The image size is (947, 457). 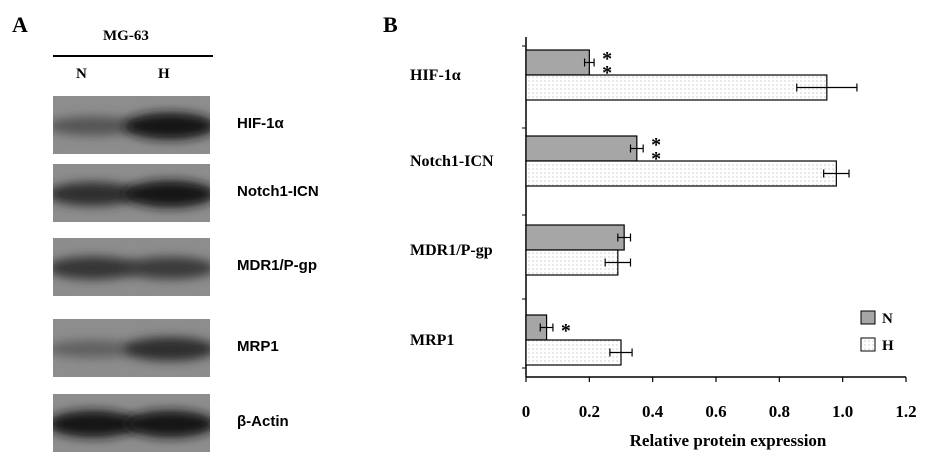 I want to click on lane-label-h: H, so click(x=164, y=74).